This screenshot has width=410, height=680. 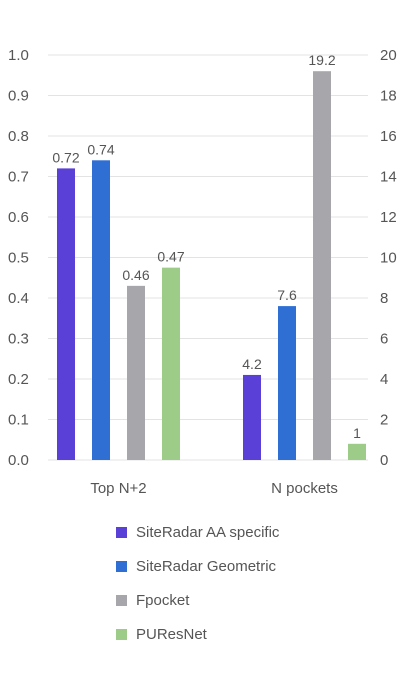 What do you see at coordinates (18, 298) in the screenshot?
I see `left-tick-label: 0.4` at bounding box center [18, 298].